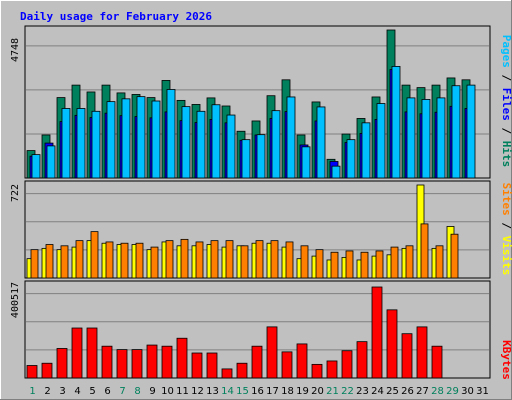  I want to click on day-label: 13, so click(212, 391).